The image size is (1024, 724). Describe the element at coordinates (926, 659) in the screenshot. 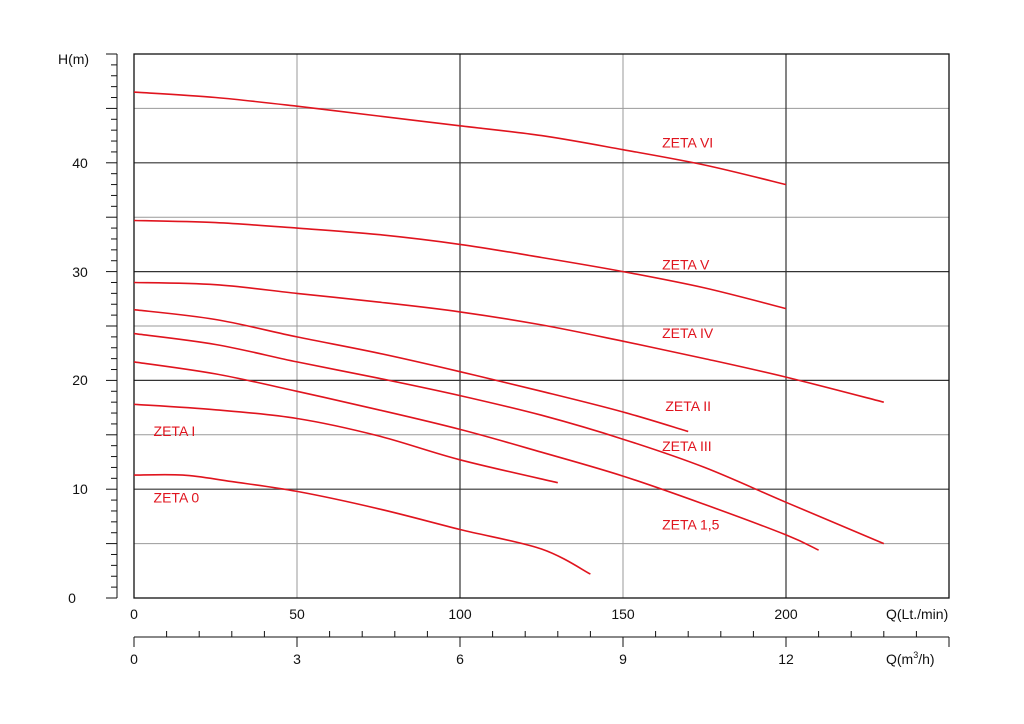

I see `x2-label-post: /h)` at that location.